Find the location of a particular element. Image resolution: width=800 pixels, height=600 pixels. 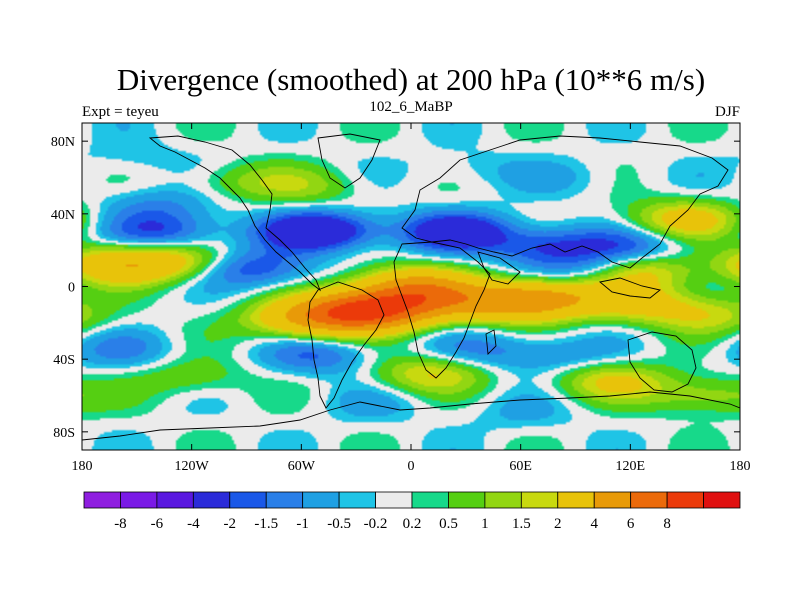

colorbar-label: 1 is located at coordinates (485, 524).